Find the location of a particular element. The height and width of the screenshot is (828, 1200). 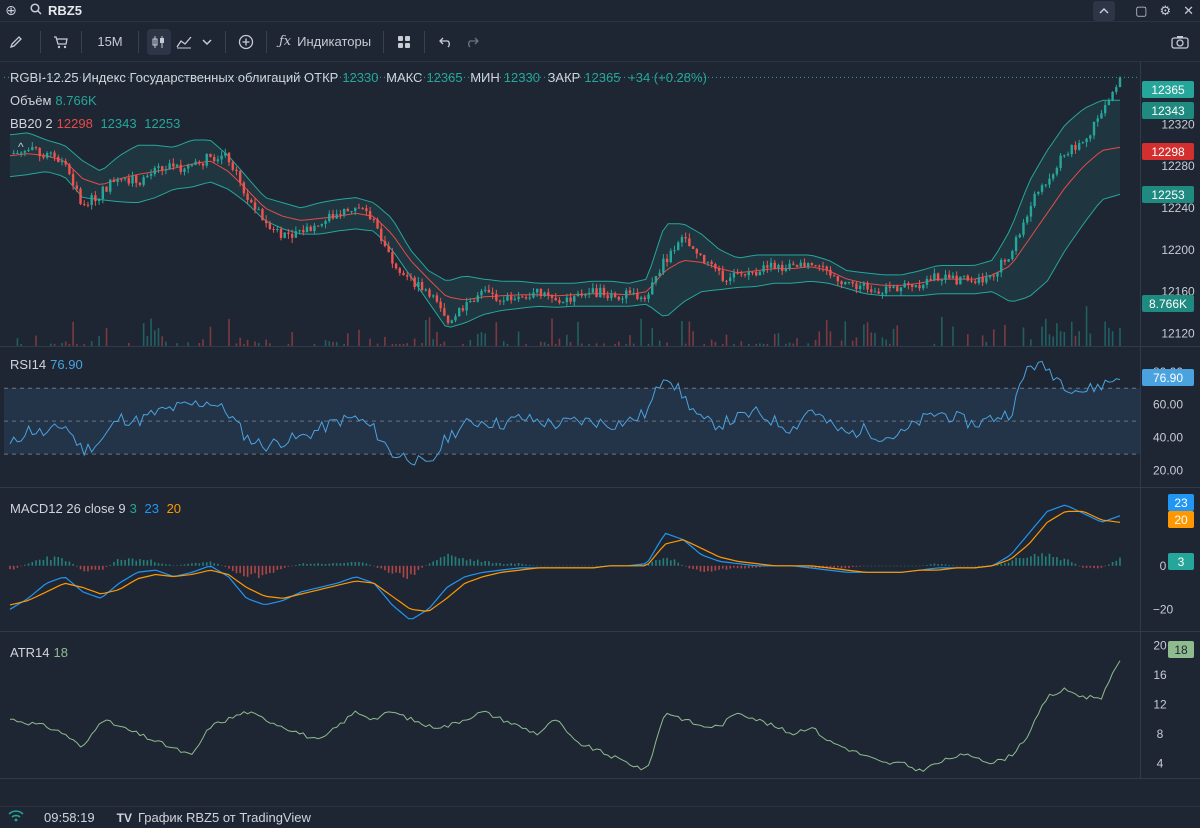

volume-legend: Объём 8.766K is located at coordinates (55, 100).